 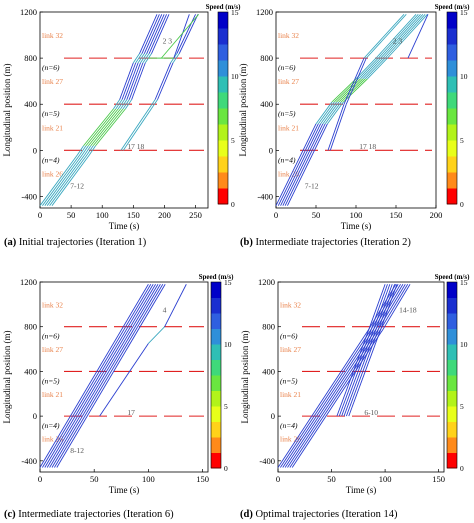 I want to click on vehicle-label: 6-10, so click(x=371, y=412).